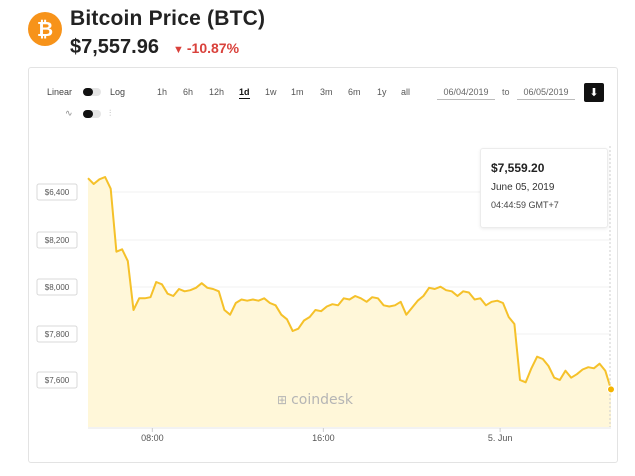  I want to click on date-to-input, so click(546, 92).